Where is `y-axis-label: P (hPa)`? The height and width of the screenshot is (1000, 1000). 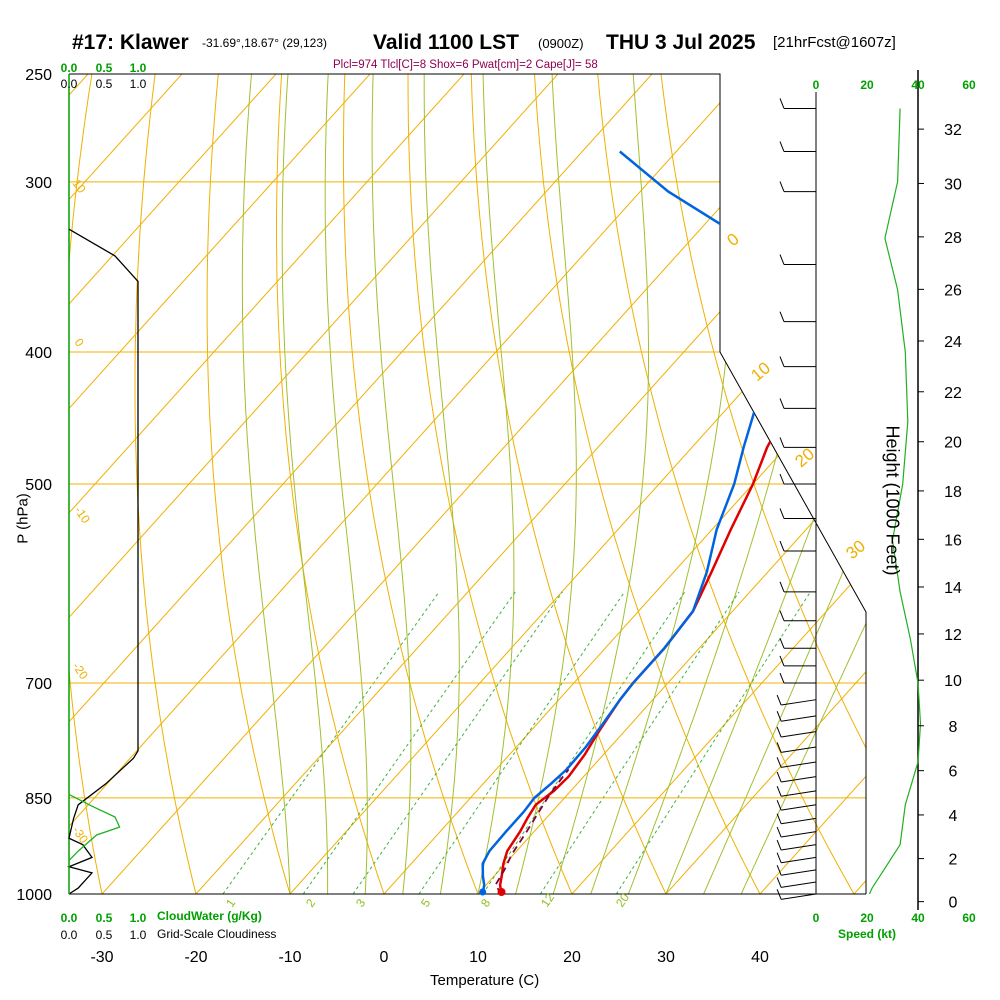
y-axis-label: P (hPa) is located at coordinates (23, 518).